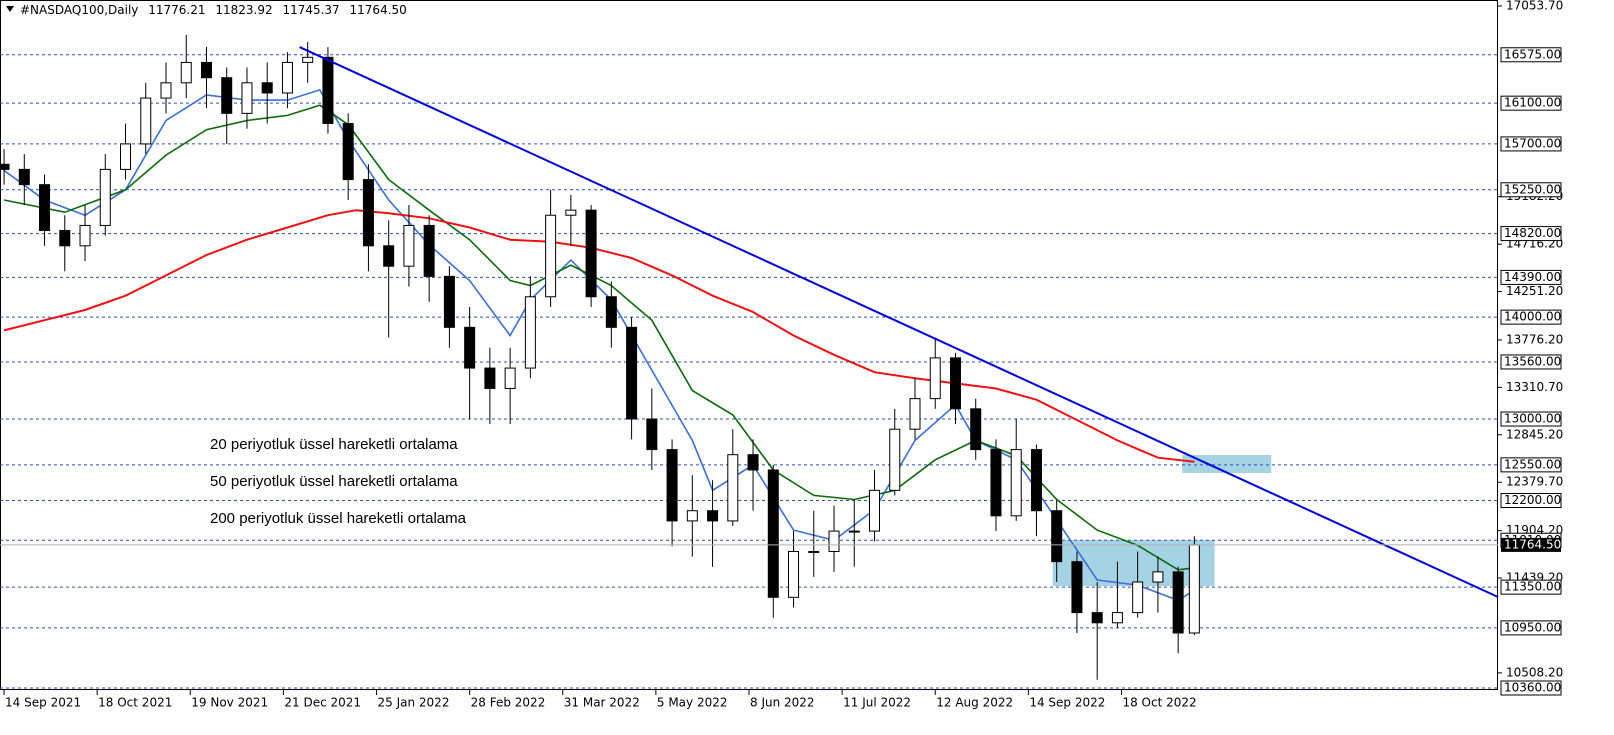  I want to click on x-tick-label: 18 Oct 2021, so click(135, 703).